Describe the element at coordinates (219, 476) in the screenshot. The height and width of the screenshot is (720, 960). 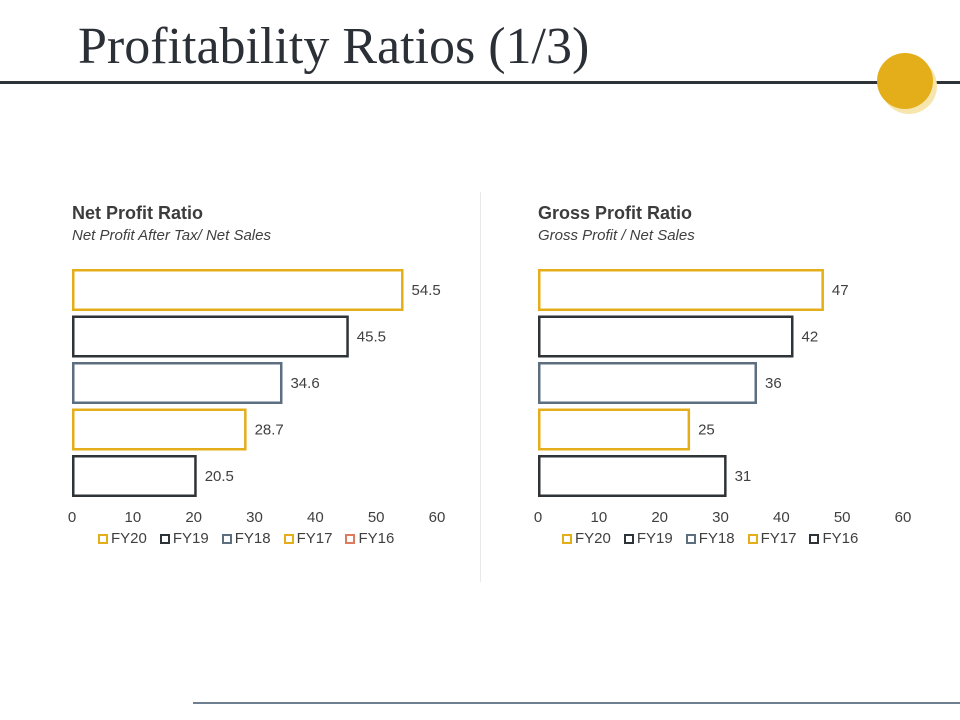
I see `data-label: 20.5` at that location.